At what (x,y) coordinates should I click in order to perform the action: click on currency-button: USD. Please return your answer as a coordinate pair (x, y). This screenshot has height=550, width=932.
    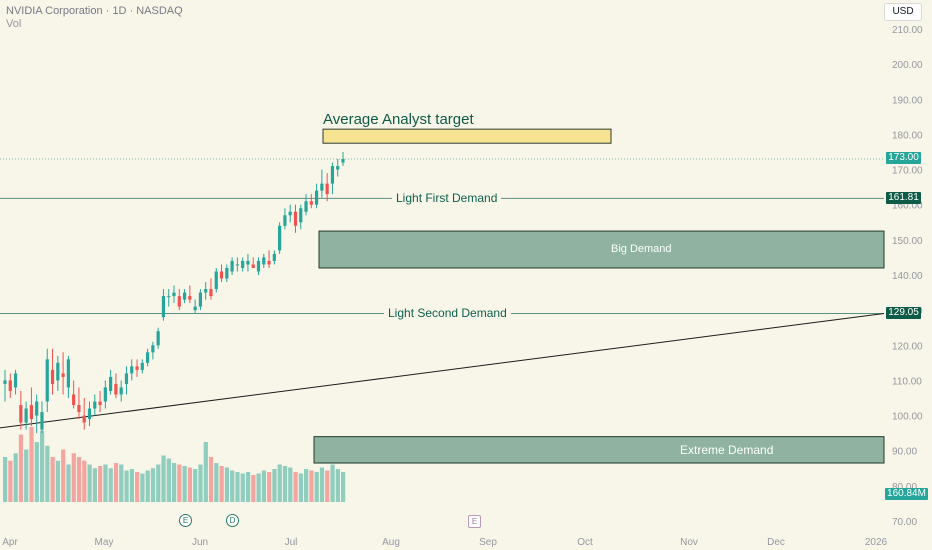
    Looking at the image, I should click on (903, 12).